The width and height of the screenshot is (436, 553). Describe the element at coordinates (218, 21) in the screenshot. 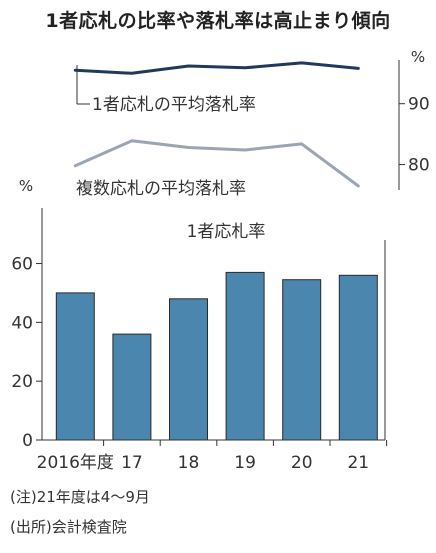

I see `page-title: 1者応札の比率や落札率は高止まり傾向` at that location.